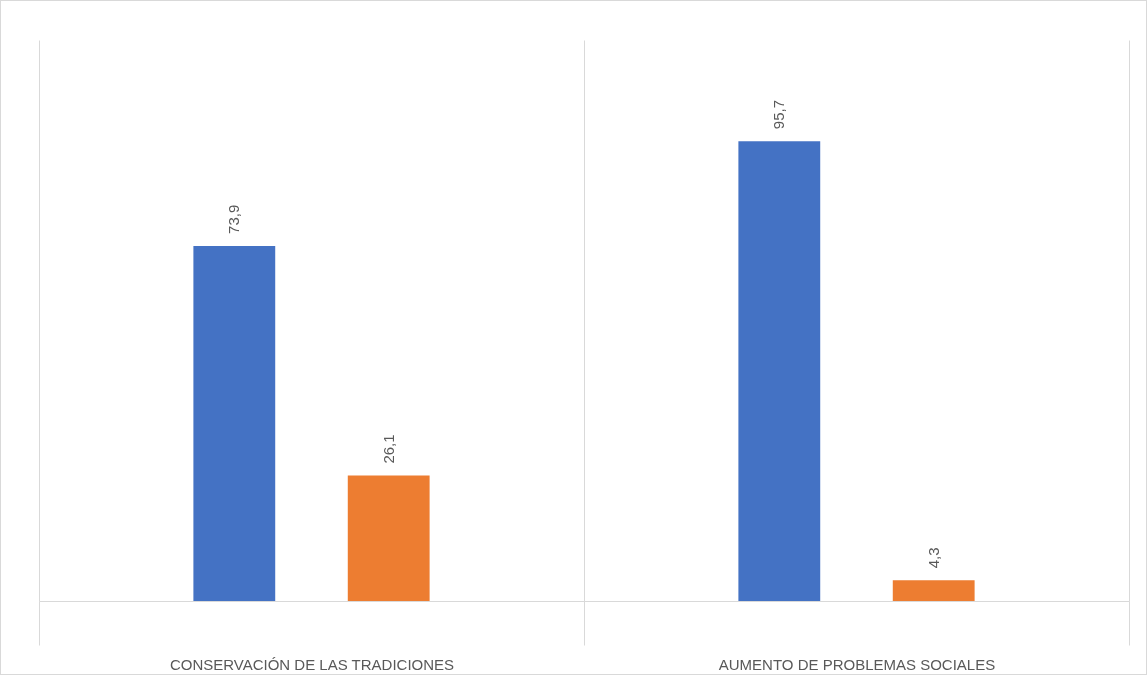 Image resolution: width=1147 pixels, height=675 pixels. I want to click on data-label: 26,1, so click(388, 449).